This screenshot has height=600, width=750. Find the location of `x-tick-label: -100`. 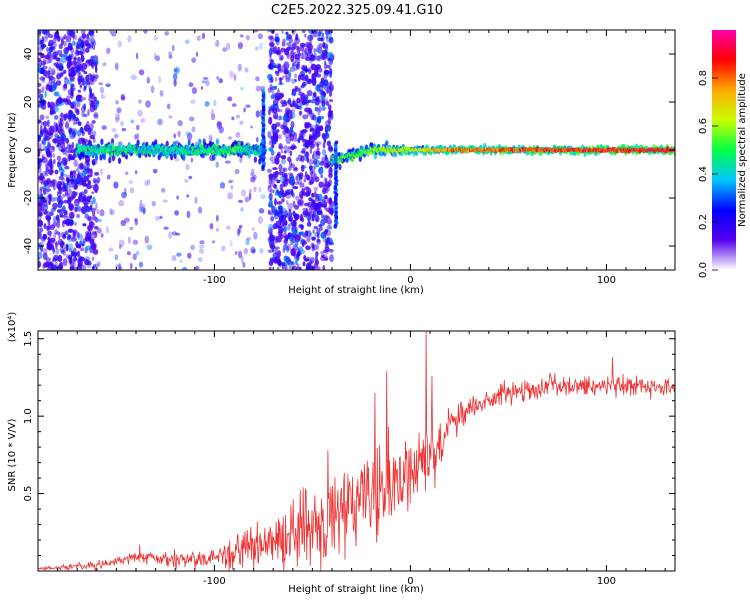

x-tick-label: -100 is located at coordinates (214, 581).